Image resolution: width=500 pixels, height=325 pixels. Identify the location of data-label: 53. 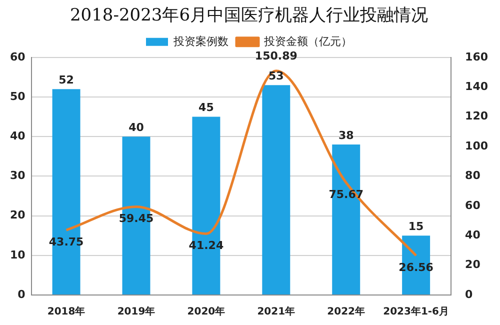
(276, 75).